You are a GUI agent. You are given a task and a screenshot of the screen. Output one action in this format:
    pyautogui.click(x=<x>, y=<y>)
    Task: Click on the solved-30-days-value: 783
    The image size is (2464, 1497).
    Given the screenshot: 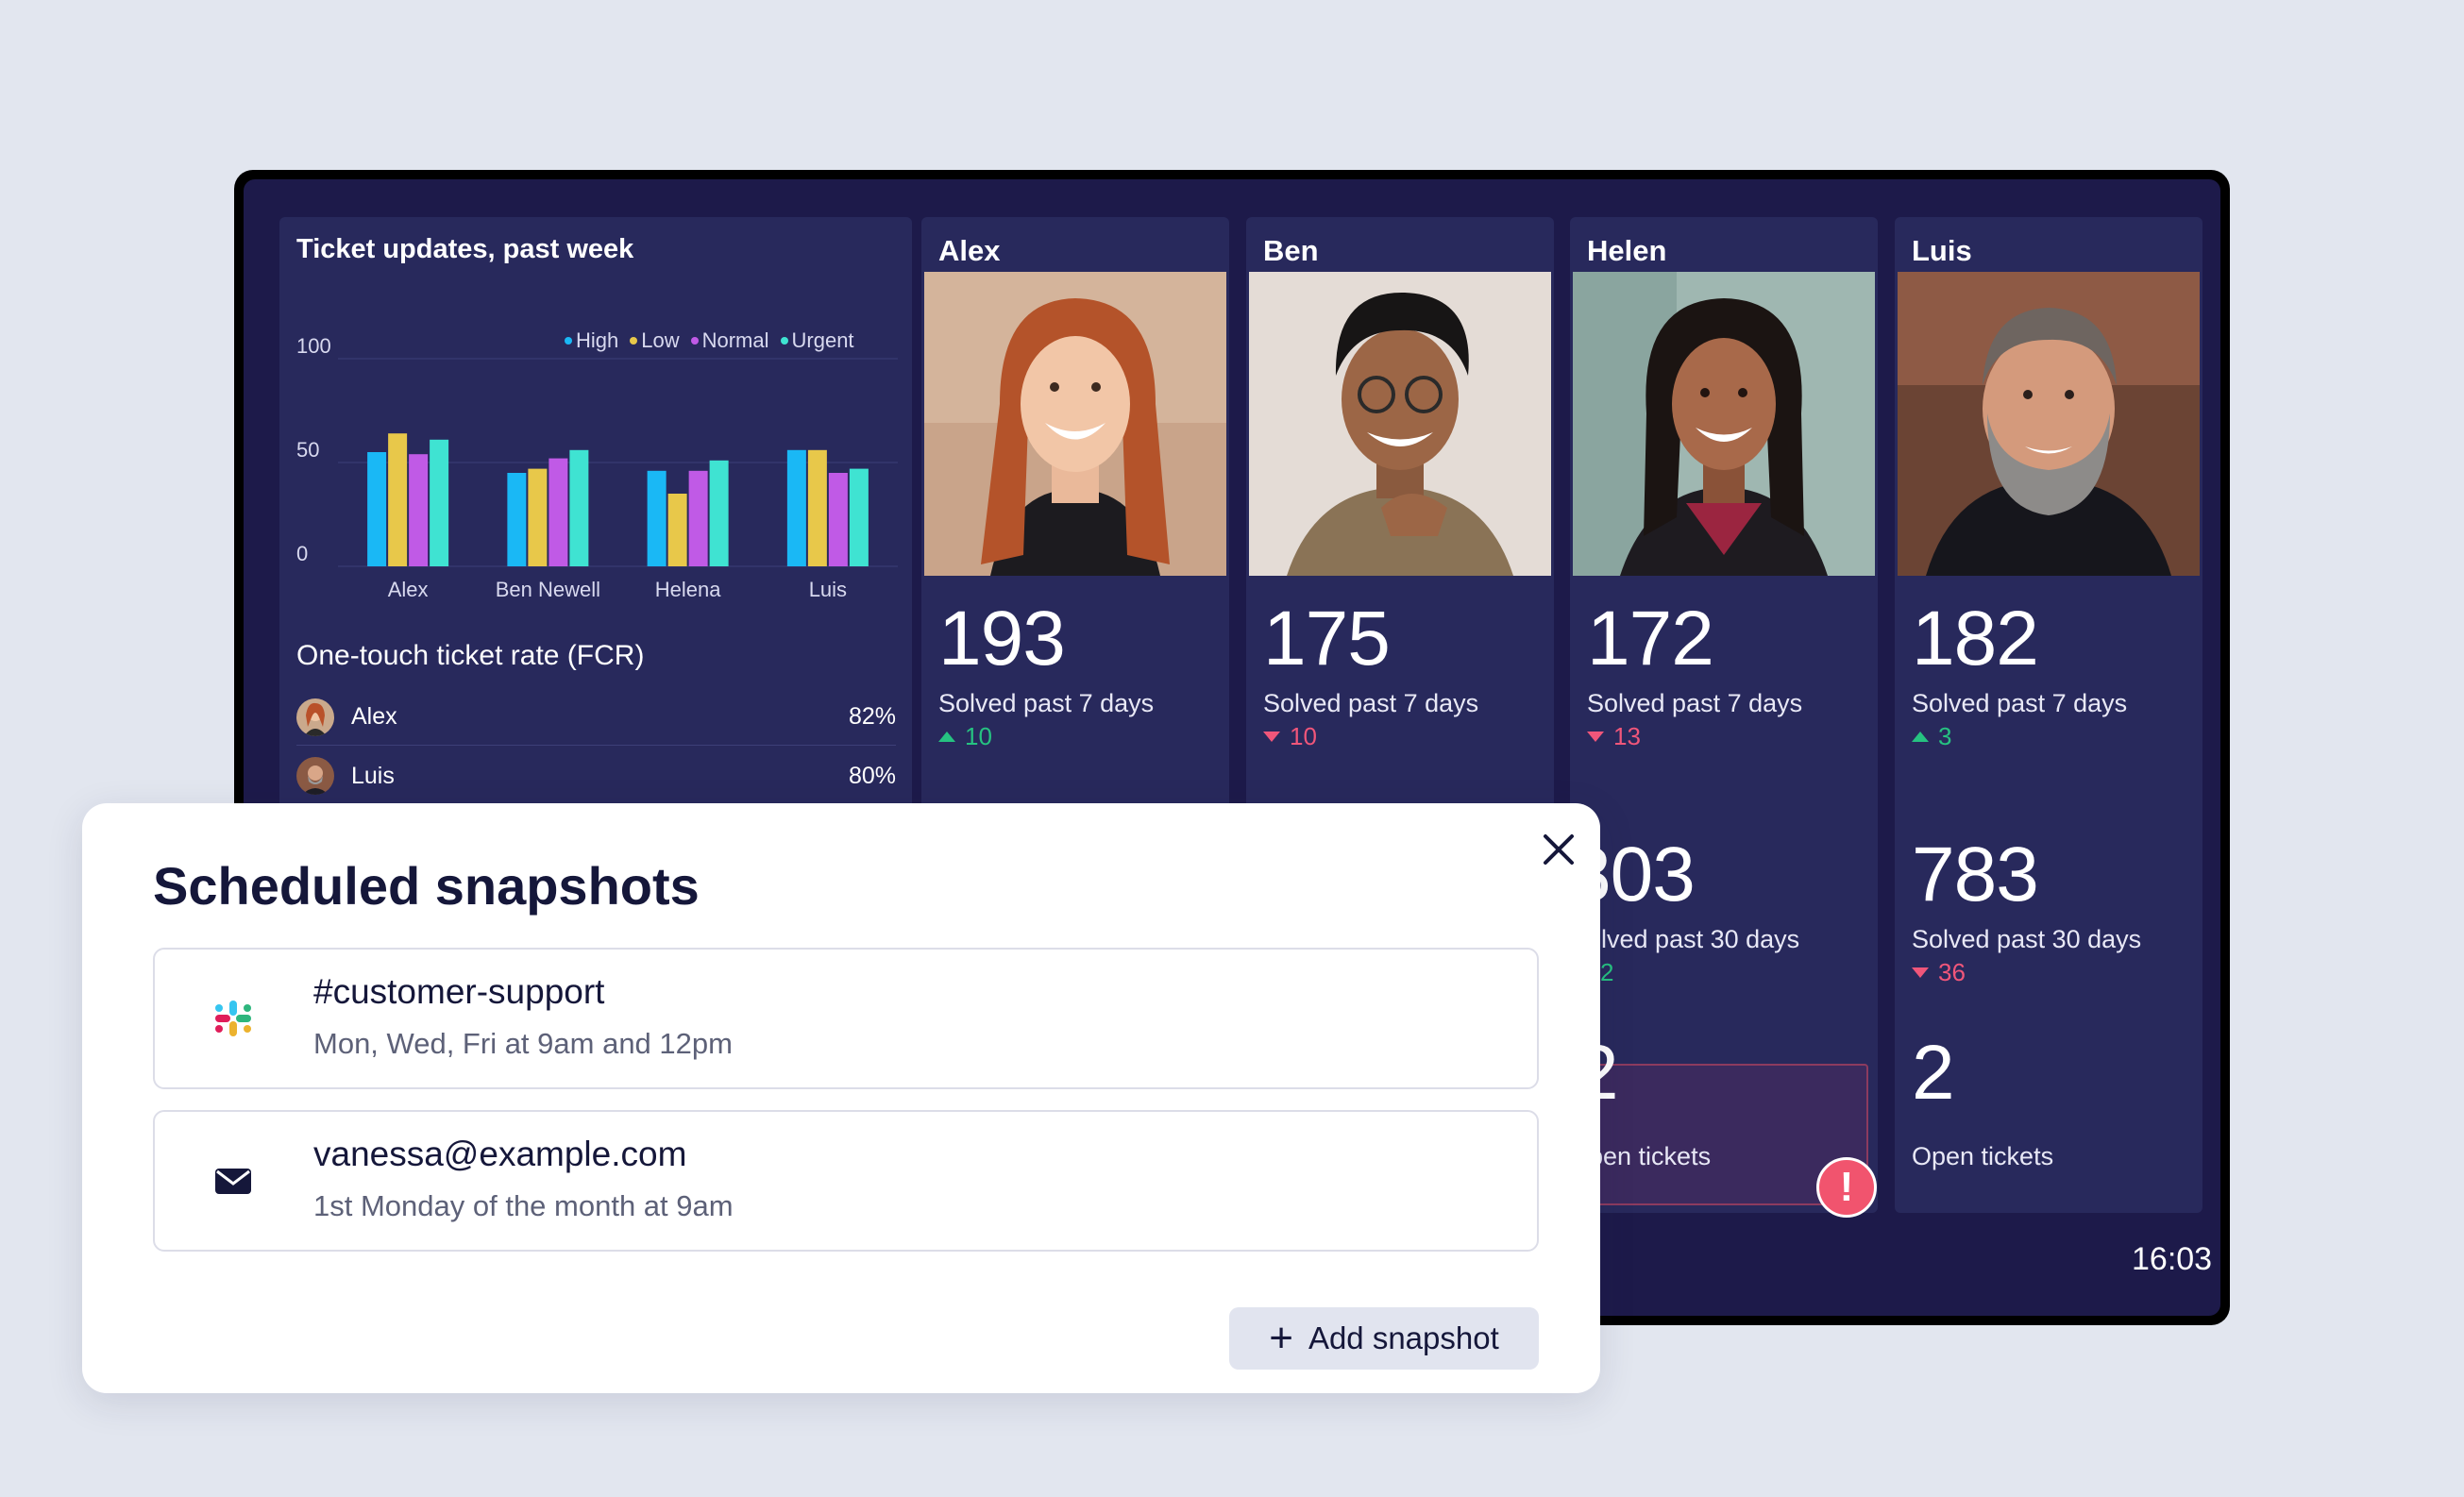 What is the action you would take?
    pyautogui.click(x=1975, y=874)
    